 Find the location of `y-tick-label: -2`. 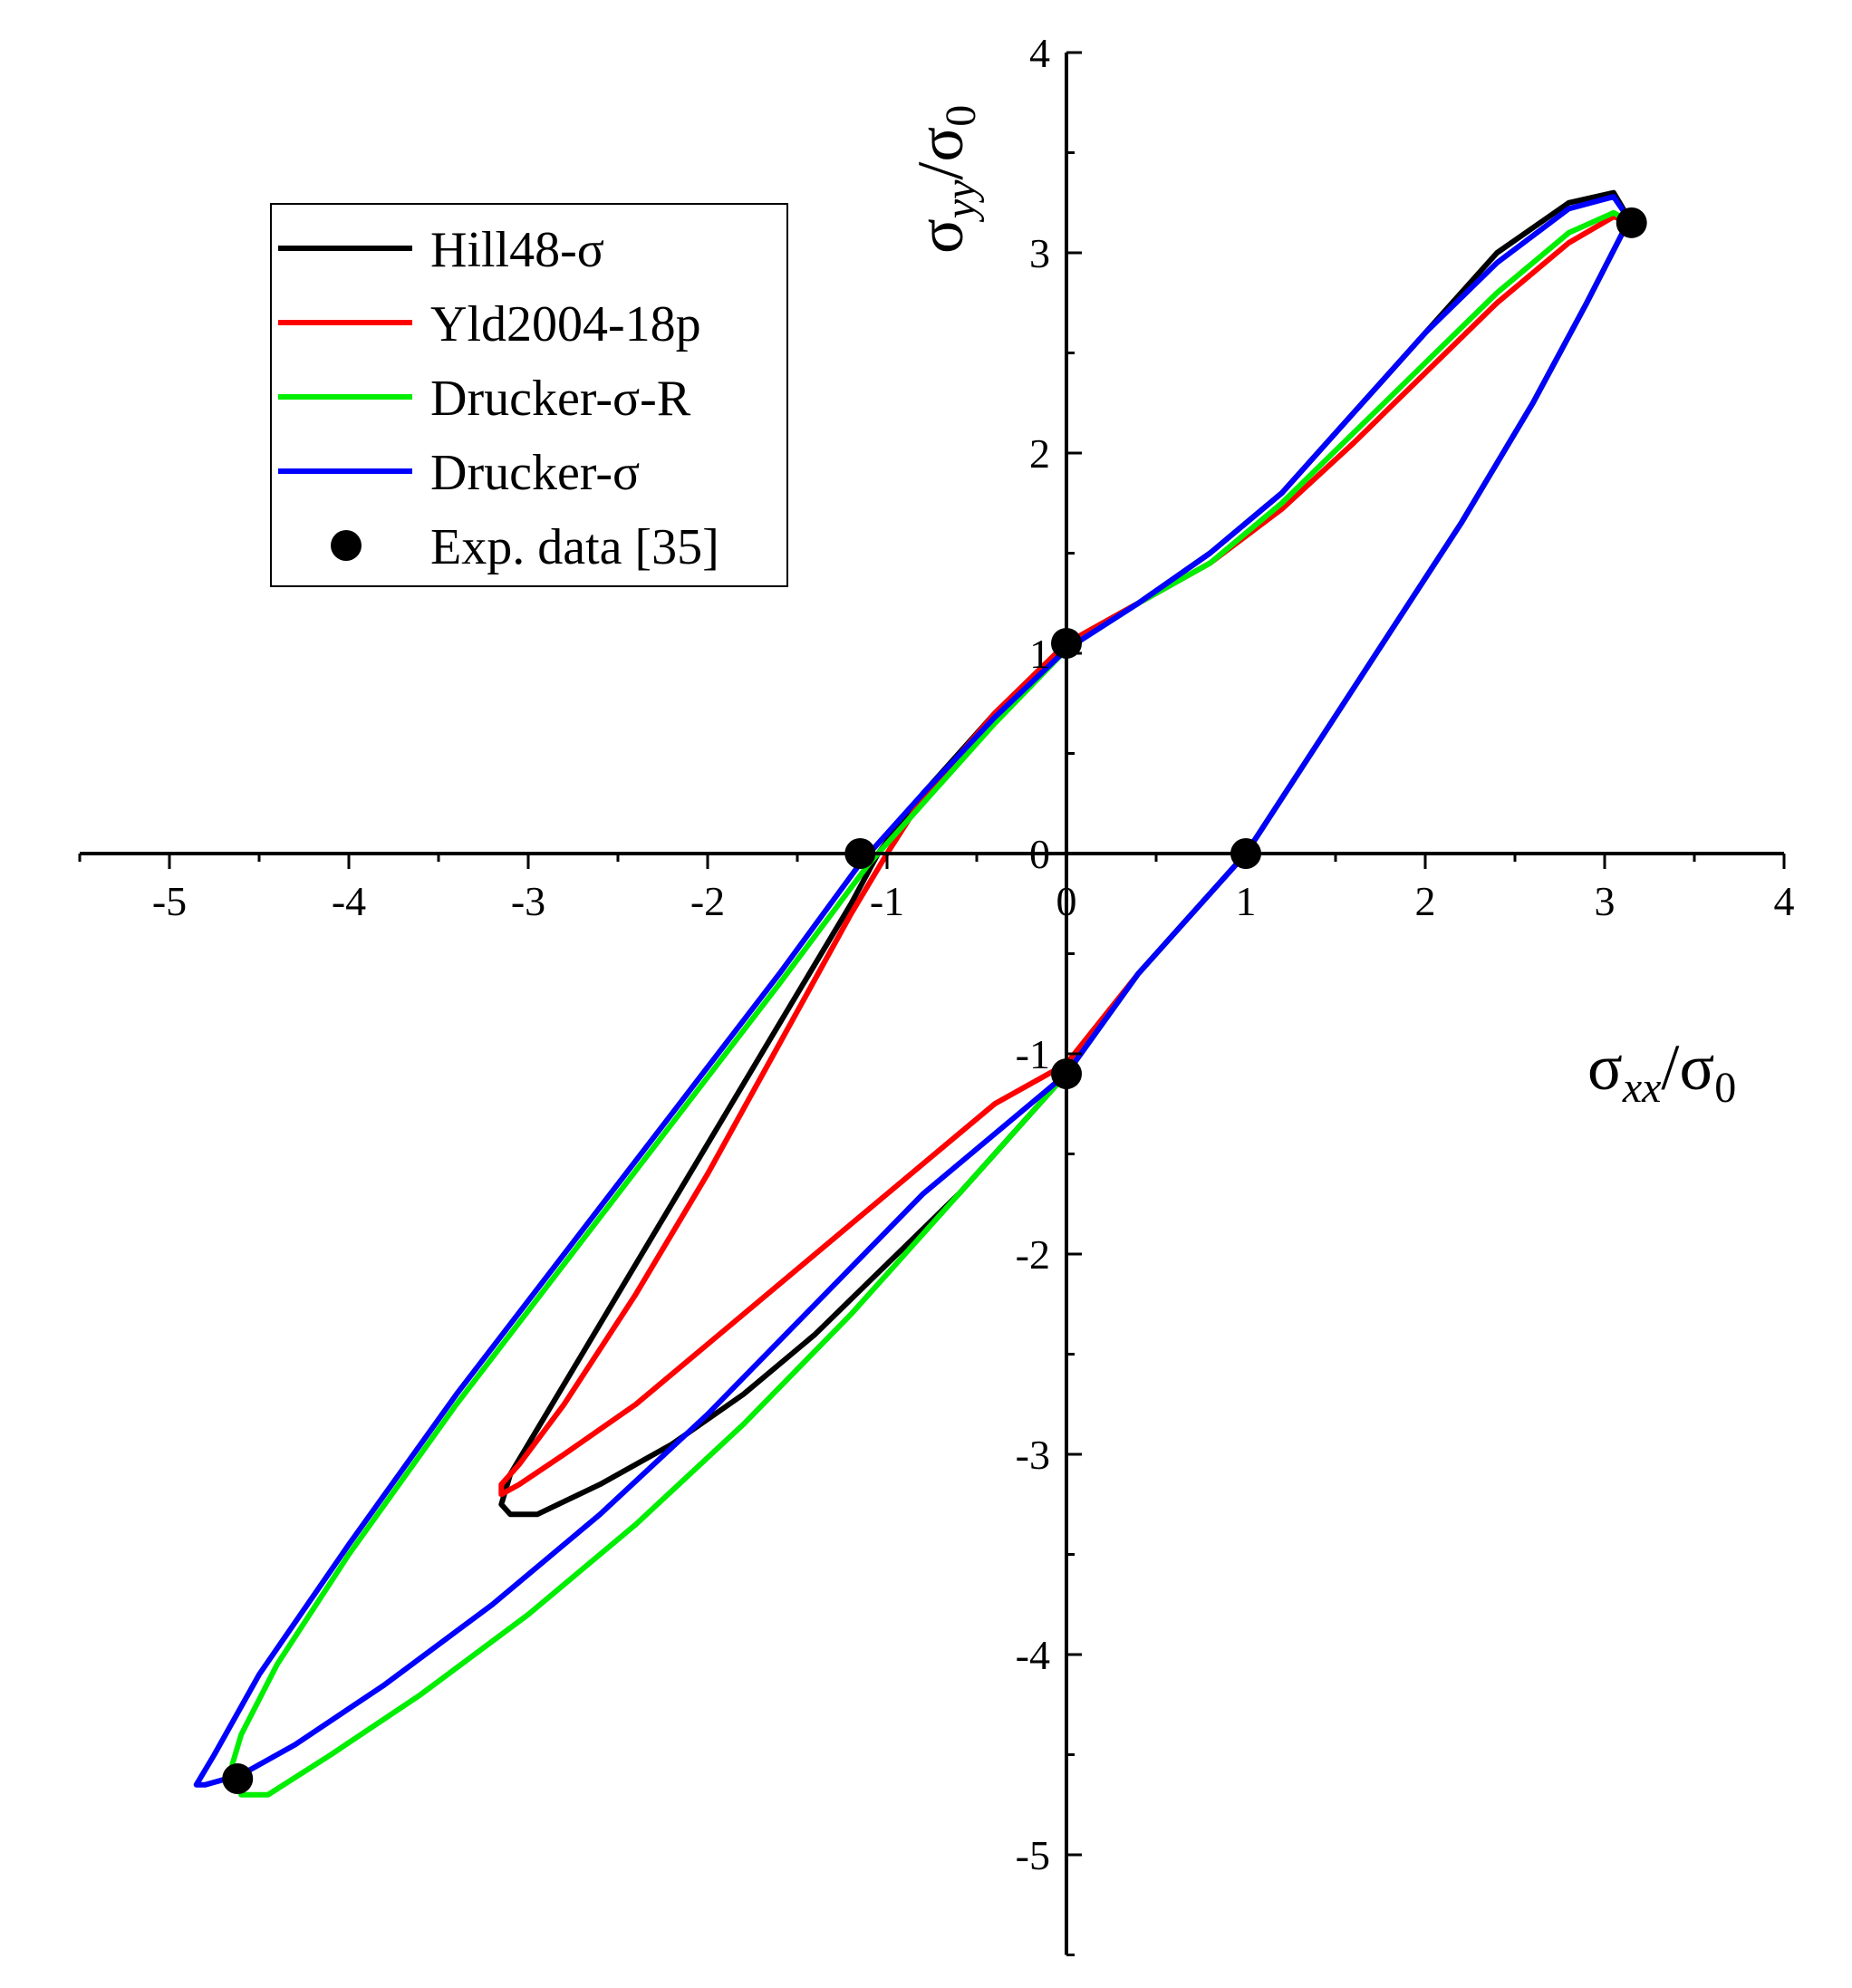

y-tick-label: -2 is located at coordinates (1033, 1254).